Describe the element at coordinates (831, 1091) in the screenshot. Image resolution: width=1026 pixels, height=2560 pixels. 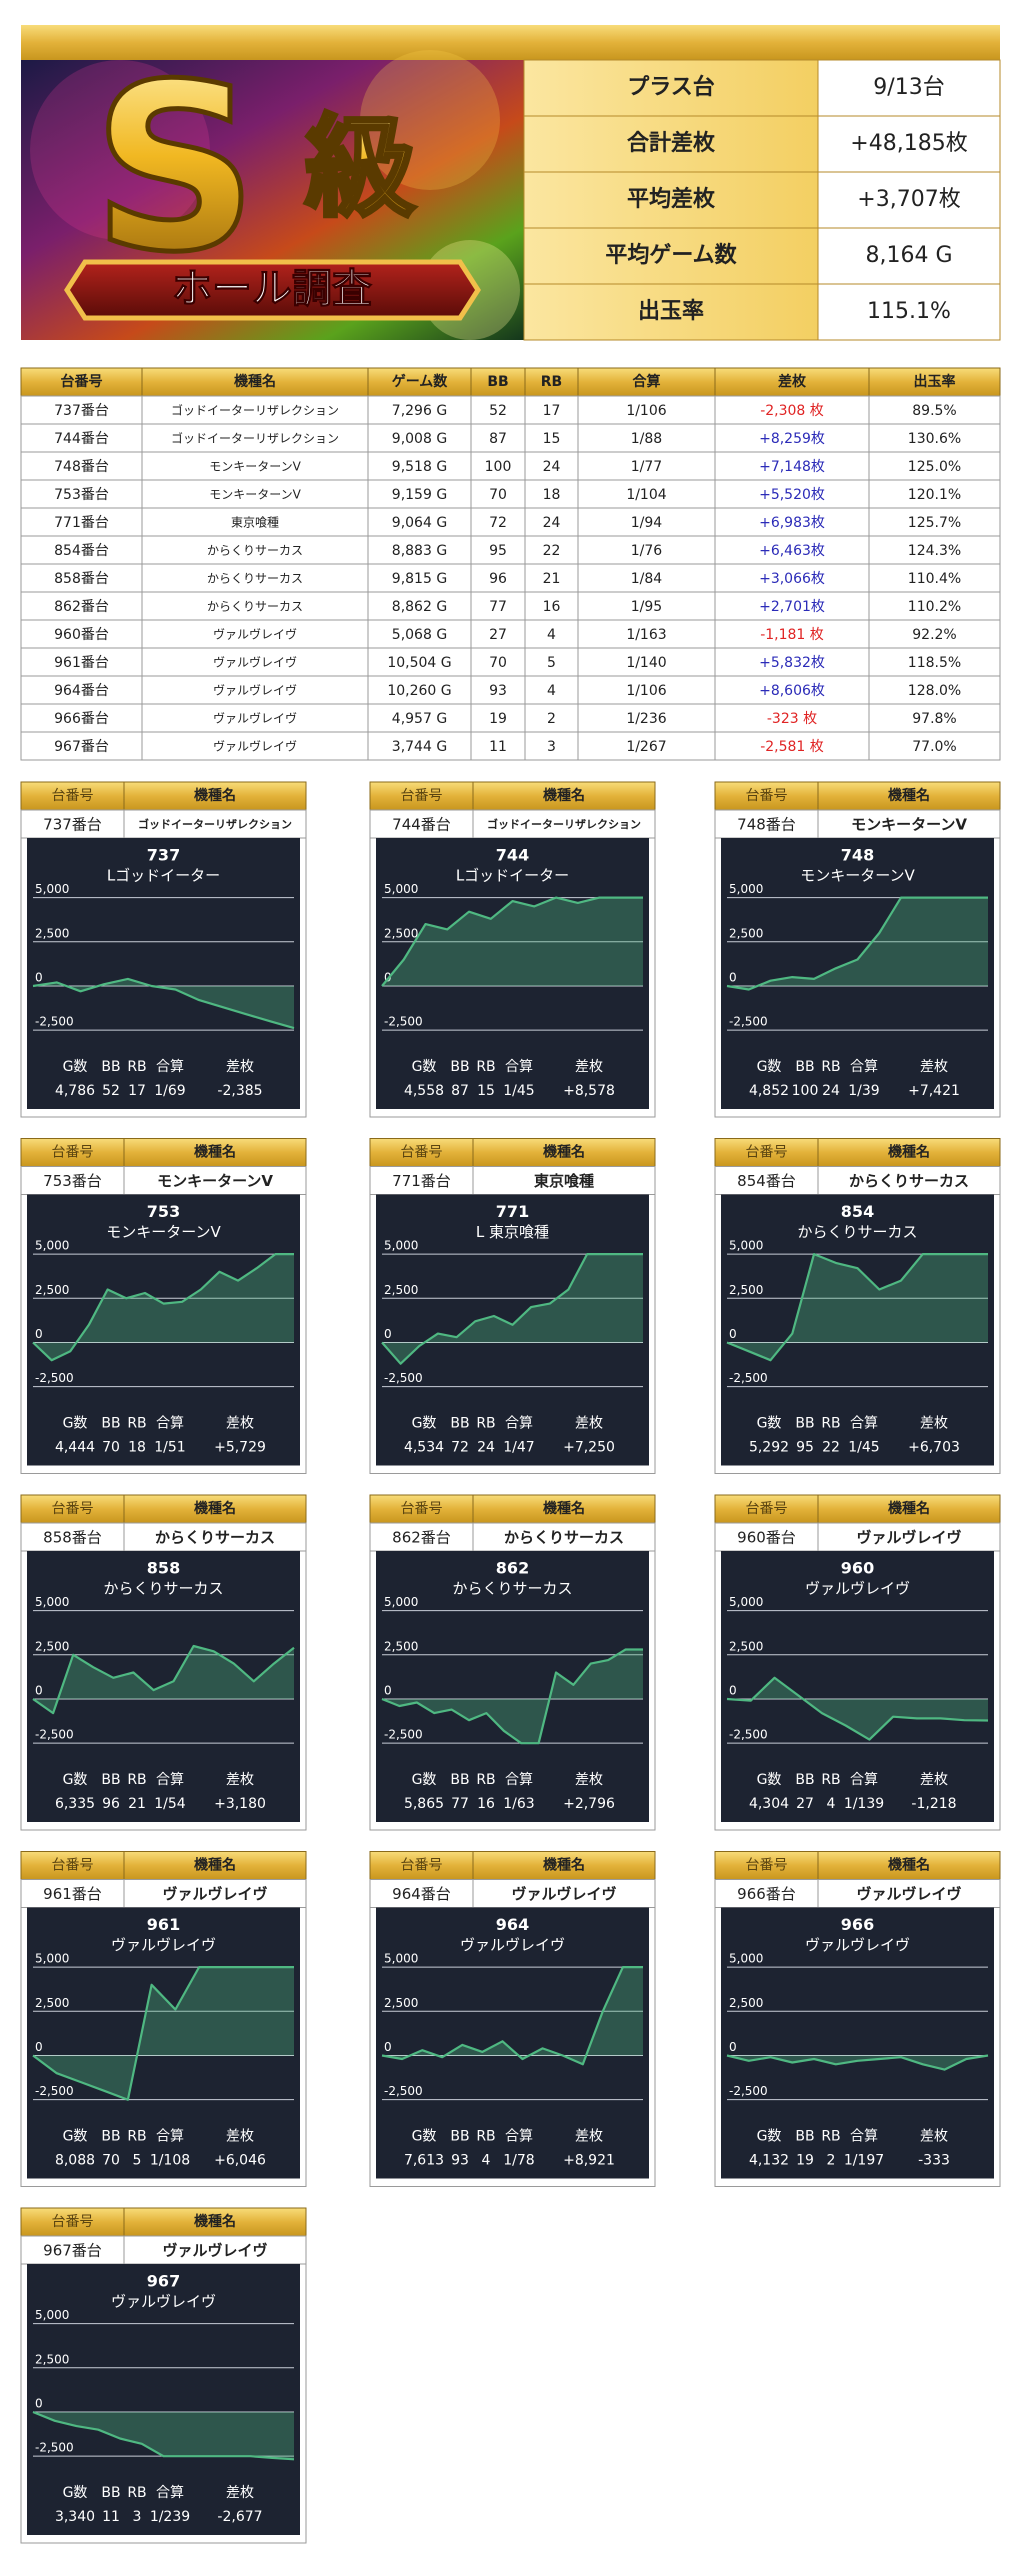
I see `stat-value: 24` at that location.